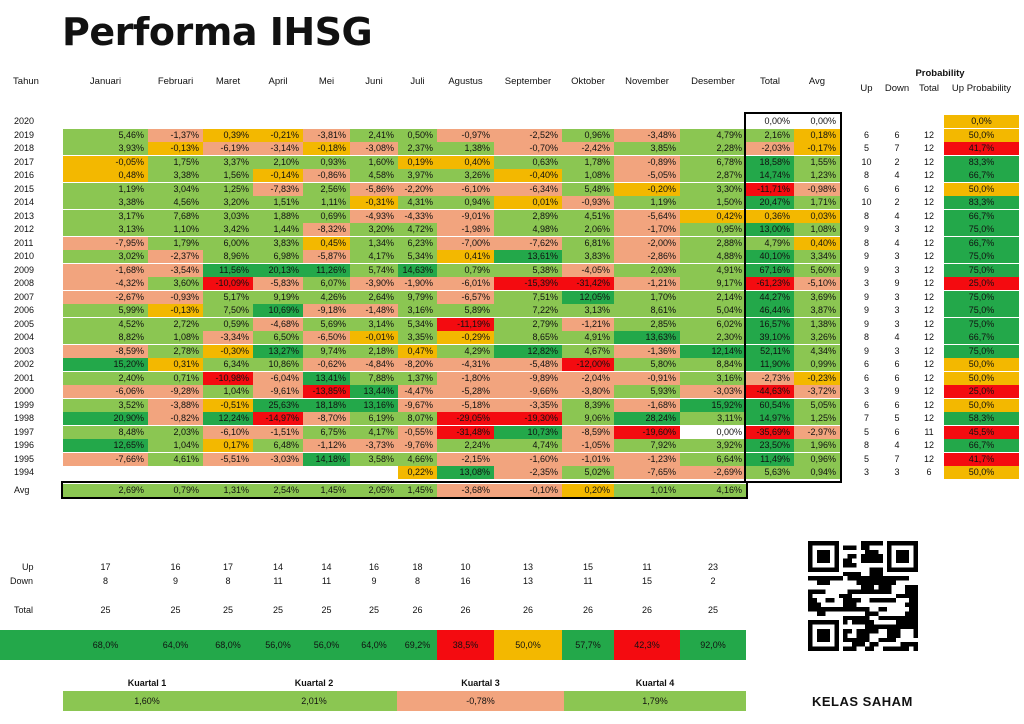 This screenshot has width=1024, height=724. What do you see at coordinates (24, 242) in the screenshot?
I see `row-year: 2011` at bounding box center [24, 242].